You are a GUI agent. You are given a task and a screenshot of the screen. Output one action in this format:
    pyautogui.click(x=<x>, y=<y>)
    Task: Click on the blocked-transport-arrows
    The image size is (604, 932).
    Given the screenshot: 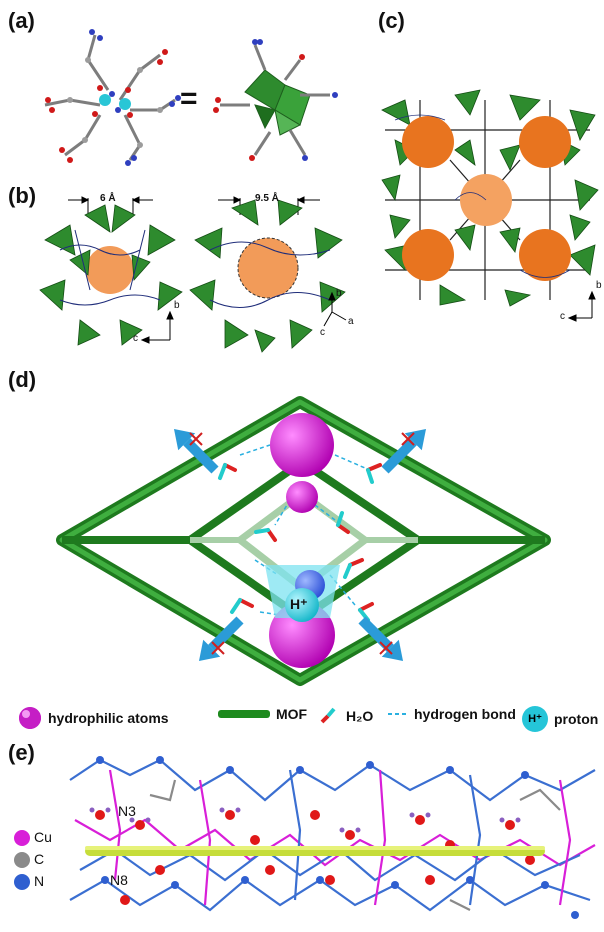 What is the action you would take?
    pyautogui.click(x=300, y=545)
    